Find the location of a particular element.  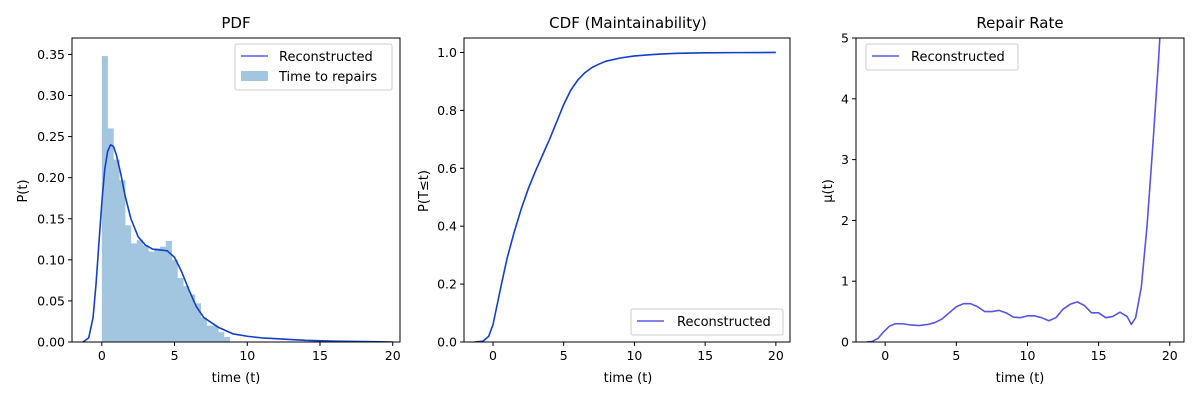

rate-xticks: 0 5 10 15 20 is located at coordinates (1029, 352).